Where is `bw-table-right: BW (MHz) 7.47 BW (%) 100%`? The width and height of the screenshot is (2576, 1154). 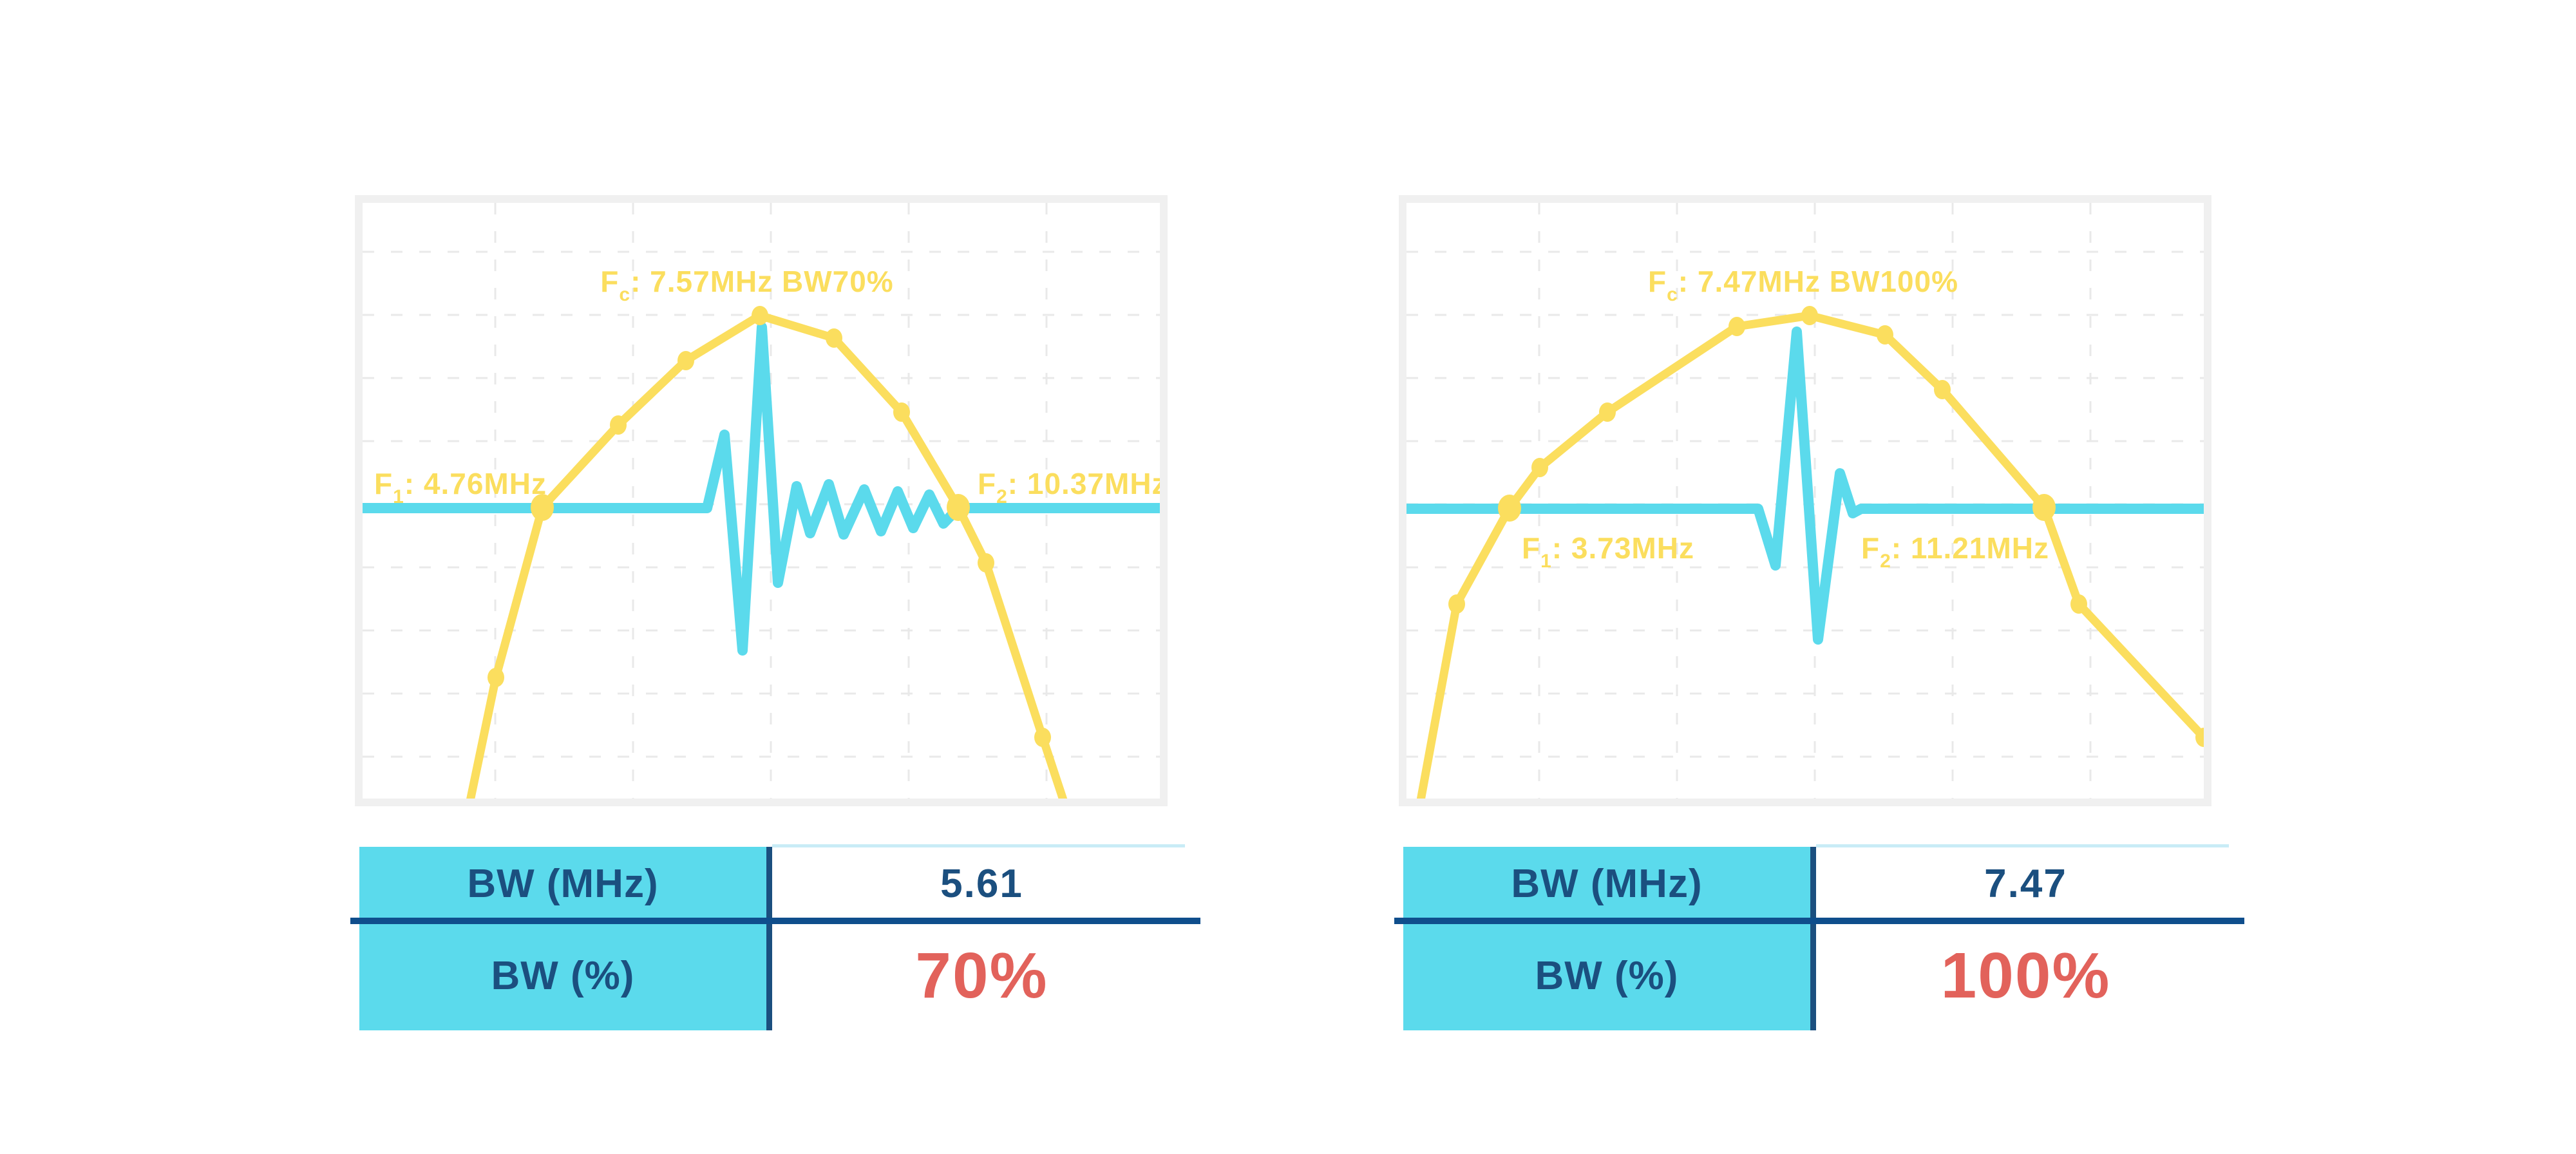
bw-table-right: BW (MHz) 7.47 BW (%) 100% is located at coordinates (1819, 937).